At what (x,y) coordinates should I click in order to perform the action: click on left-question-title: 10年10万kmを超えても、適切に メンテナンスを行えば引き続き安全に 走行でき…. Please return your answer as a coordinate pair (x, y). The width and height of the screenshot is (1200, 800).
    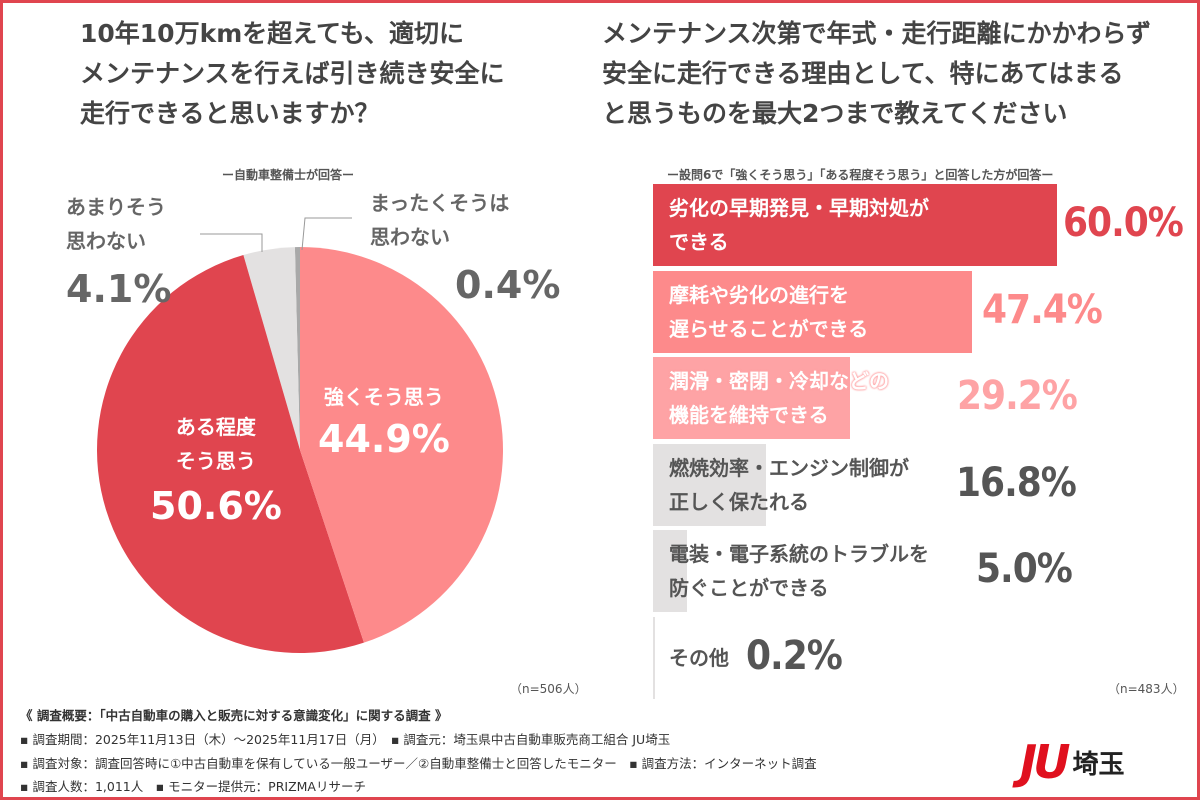
    Looking at the image, I should click on (292, 73).